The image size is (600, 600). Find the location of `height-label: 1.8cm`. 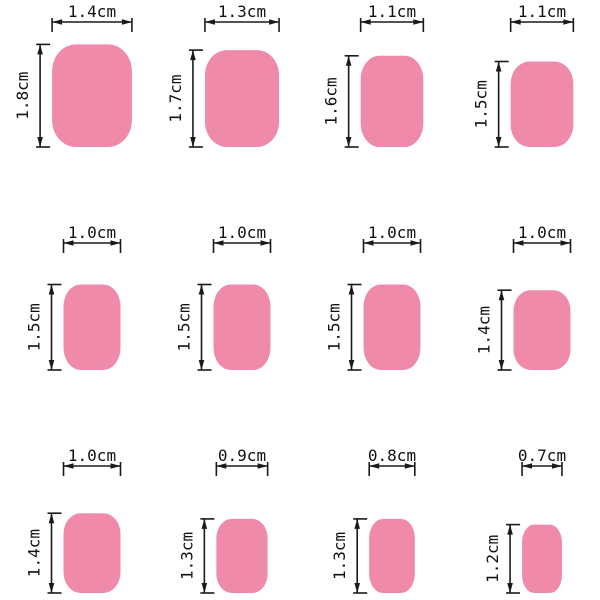

height-label: 1.8cm is located at coordinates (22, 96).